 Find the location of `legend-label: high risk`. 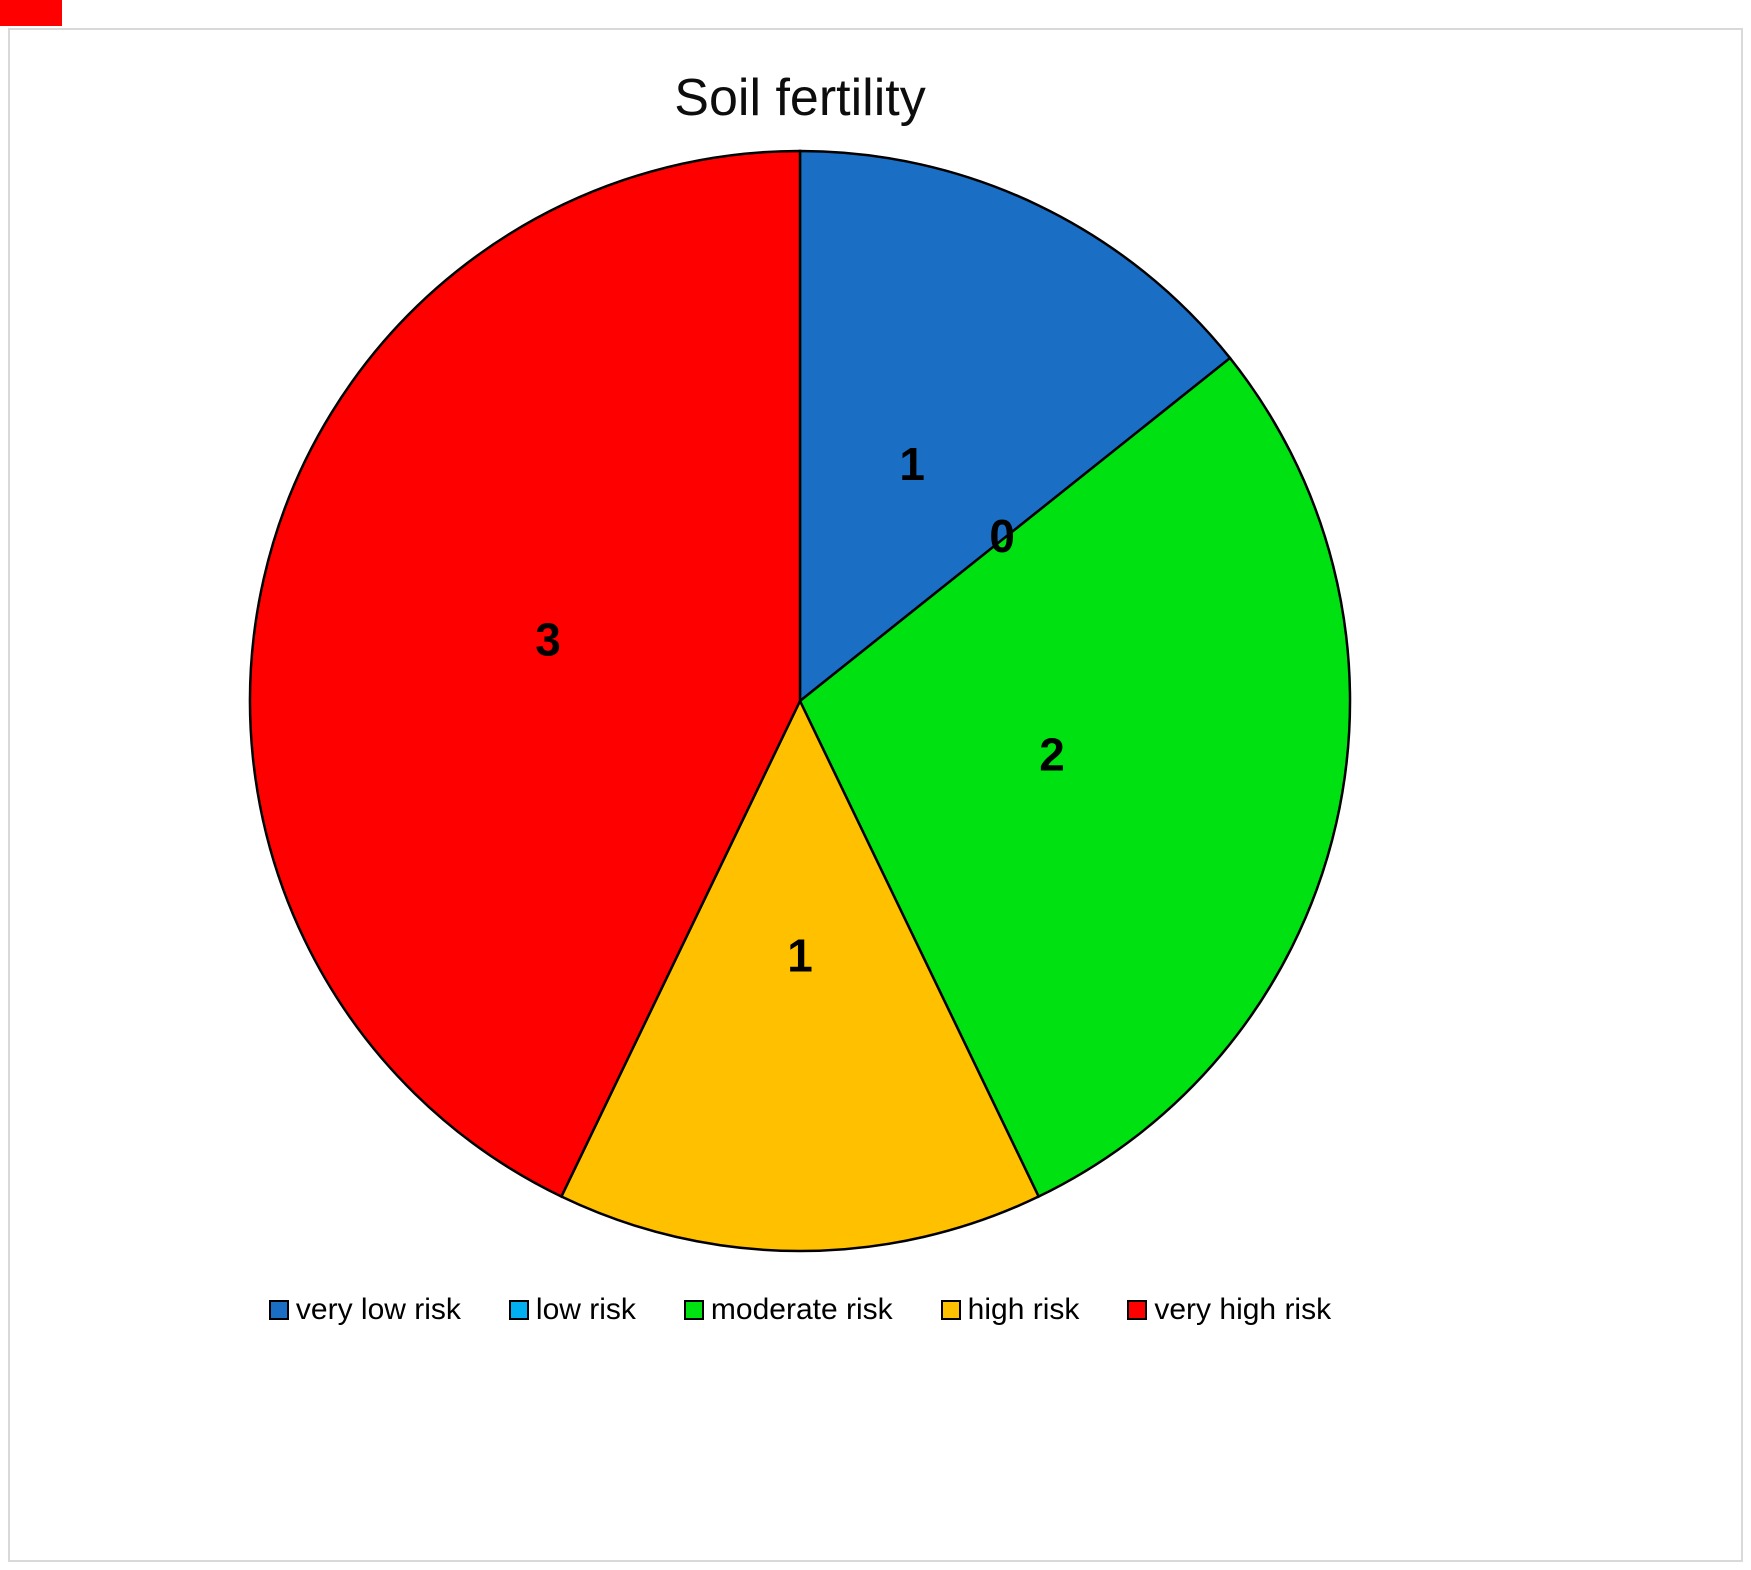

legend-label: high risk is located at coordinates (1023, 1309).